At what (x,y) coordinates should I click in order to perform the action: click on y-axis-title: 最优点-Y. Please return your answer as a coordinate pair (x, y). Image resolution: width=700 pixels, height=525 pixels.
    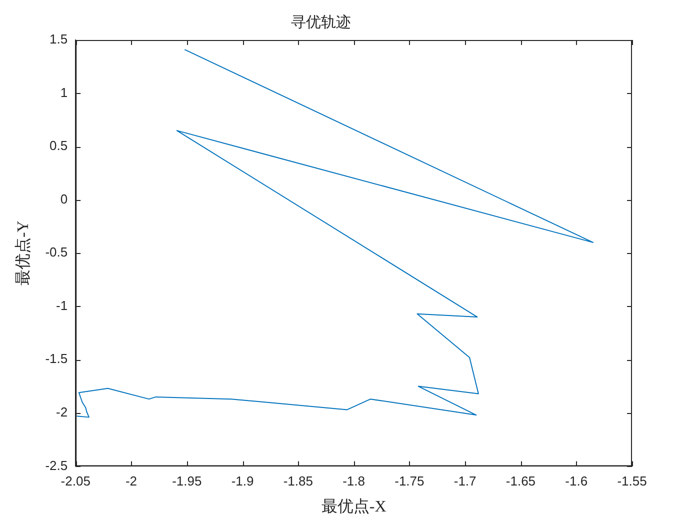
    Looking at the image, I should click on (23, 253).